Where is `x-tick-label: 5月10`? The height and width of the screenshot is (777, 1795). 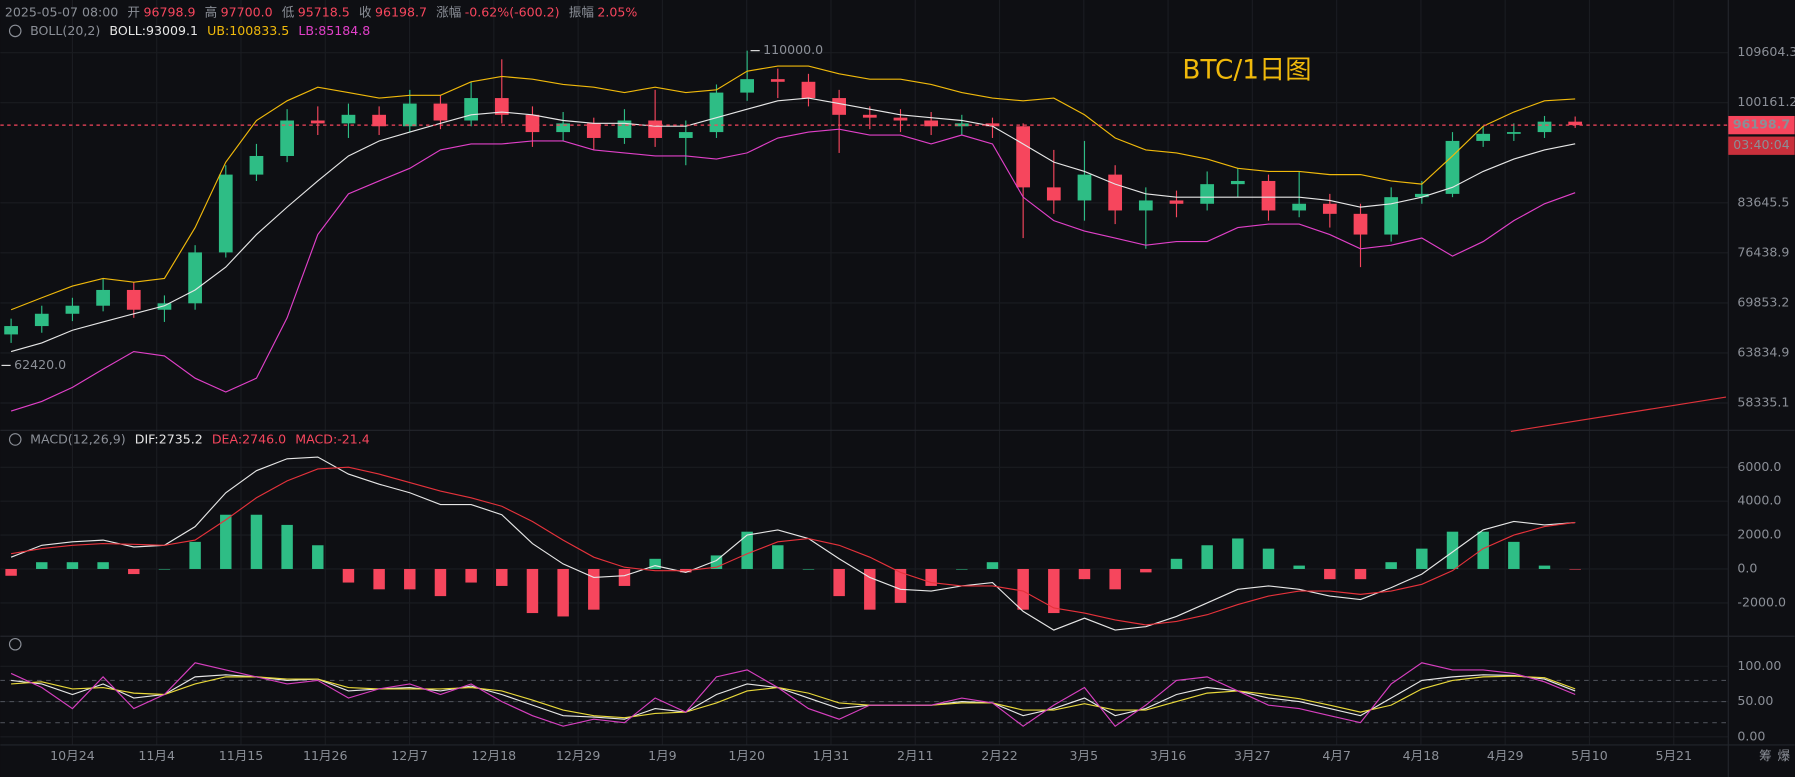 x-tick-label: 5月10 is located at coordinates (1589, 755).